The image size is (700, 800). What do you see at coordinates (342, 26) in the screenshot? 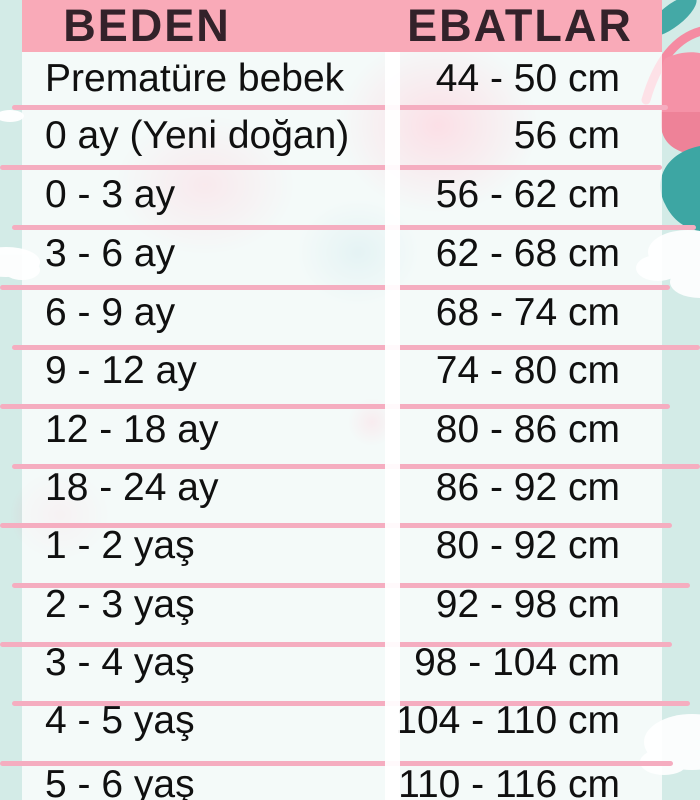
I see `table-header: BEDEN EBATLAR` at bounding box center [342, 26].